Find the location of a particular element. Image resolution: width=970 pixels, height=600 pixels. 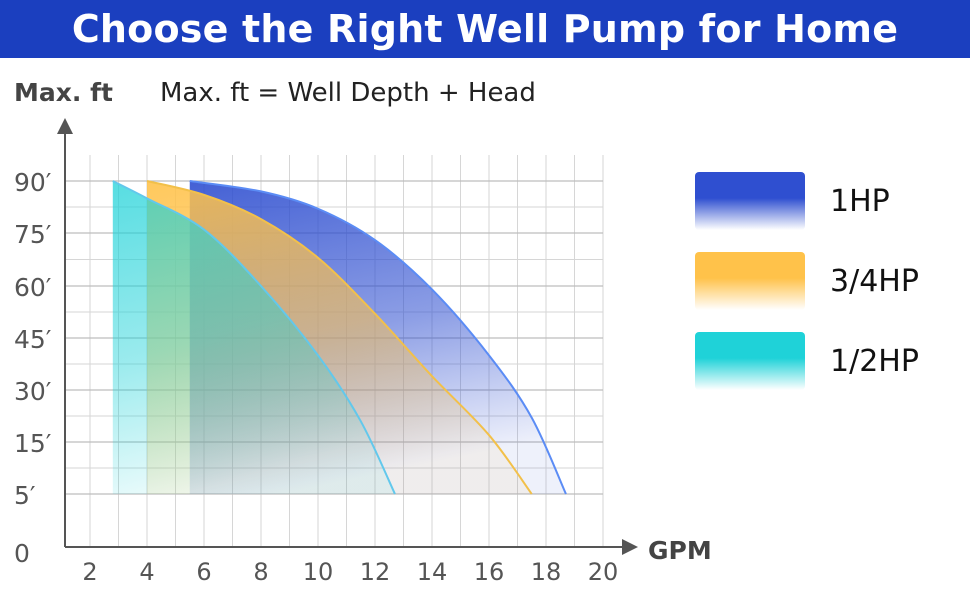

y-tick-label: 0 is located at coordinates (22, 553).